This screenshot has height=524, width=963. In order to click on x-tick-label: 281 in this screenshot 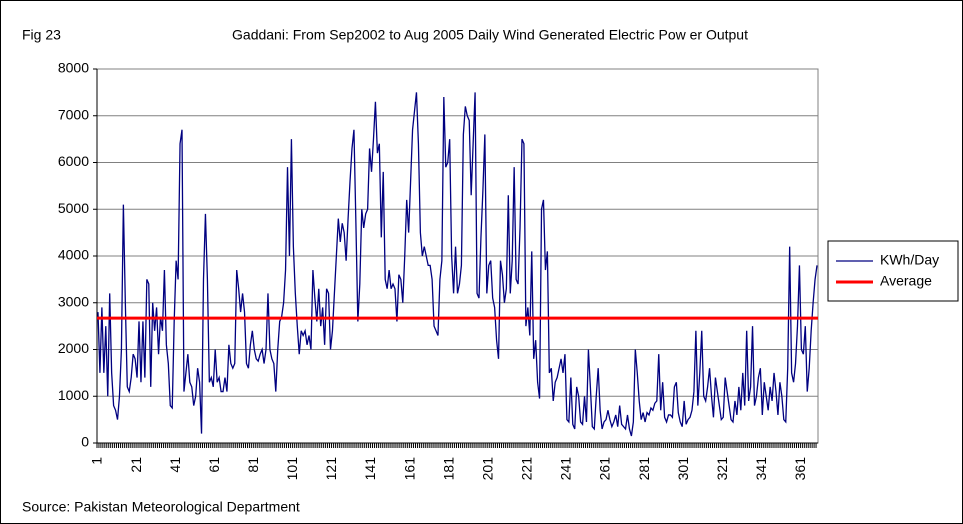, I will do `click(644, 469)`.